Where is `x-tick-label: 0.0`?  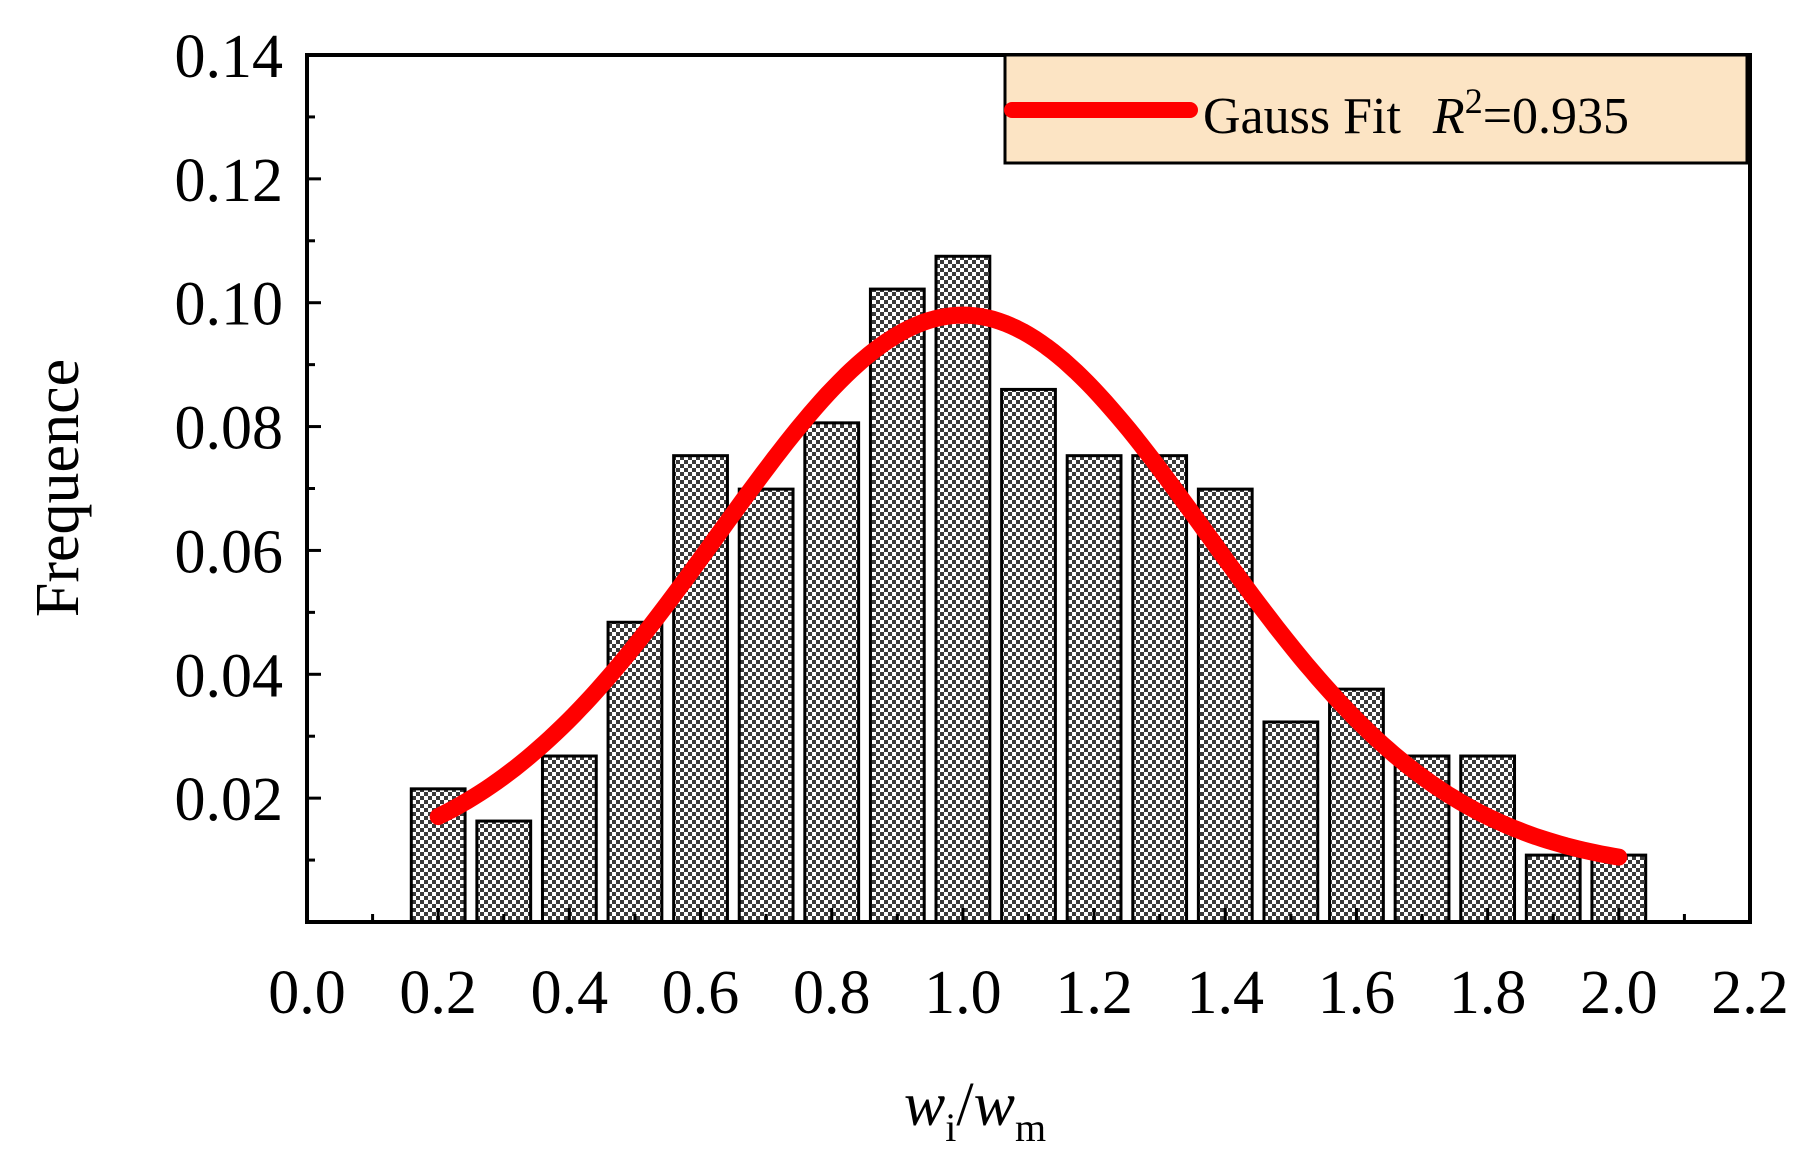
x-tick-label: 0.0 is located at coordinates (307, 993).